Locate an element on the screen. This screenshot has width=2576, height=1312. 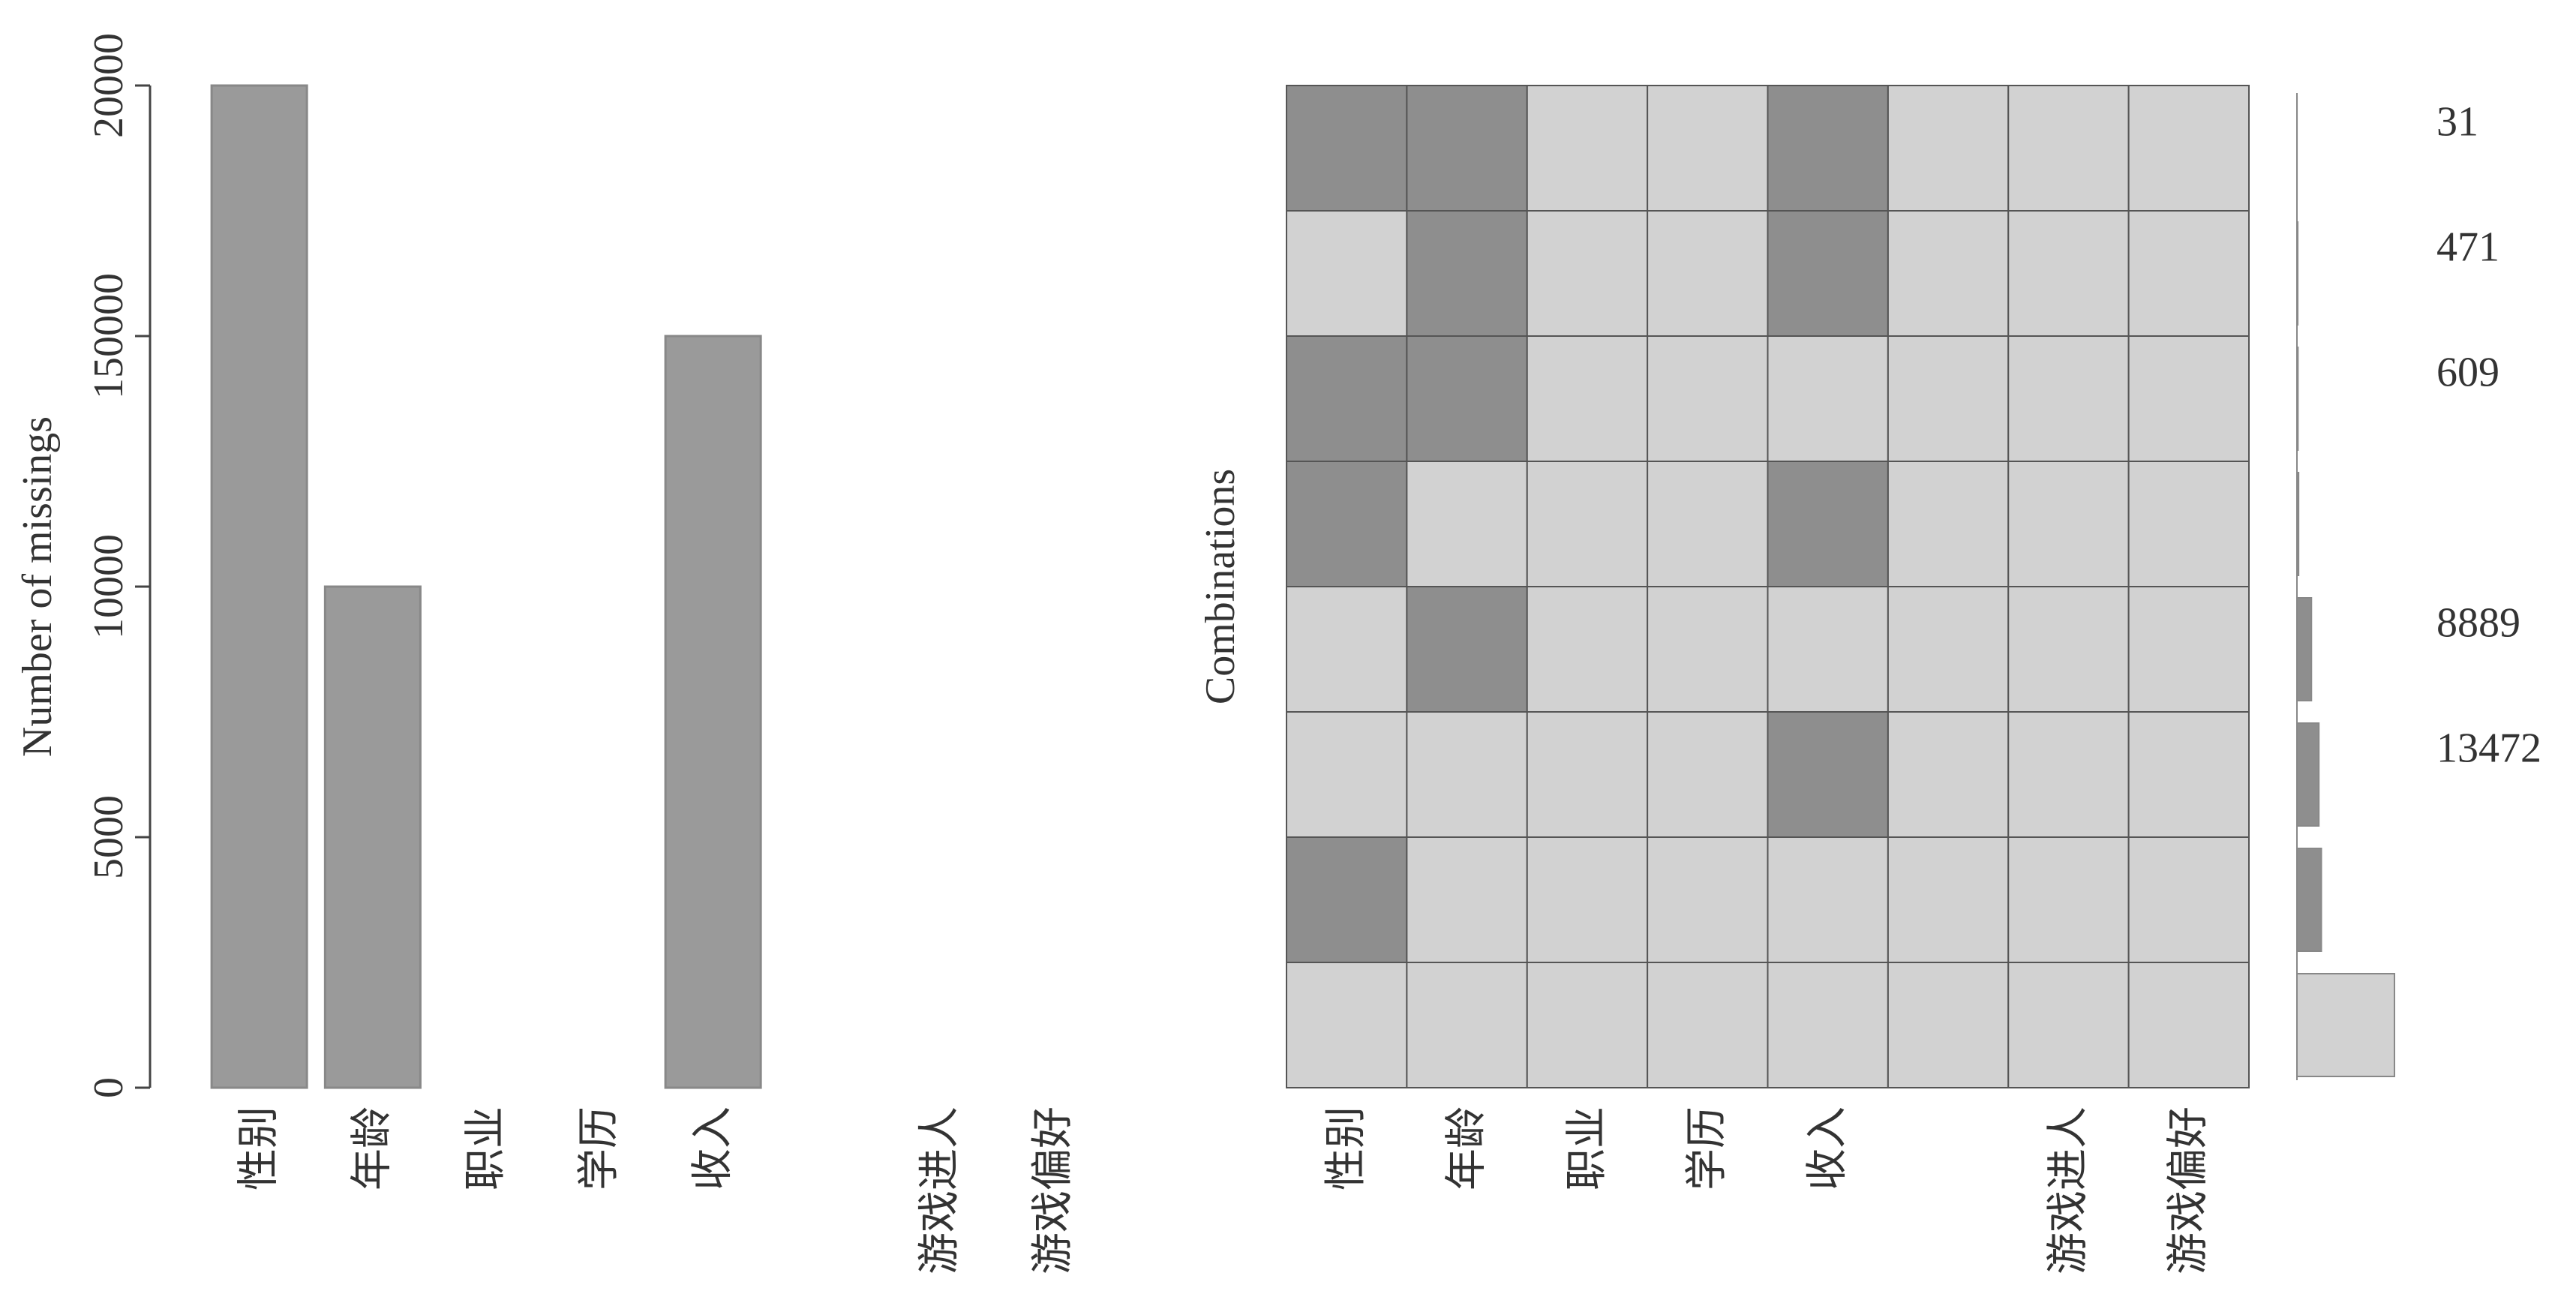
y-tick-label: 0 is located at coordinates (109, 1087).